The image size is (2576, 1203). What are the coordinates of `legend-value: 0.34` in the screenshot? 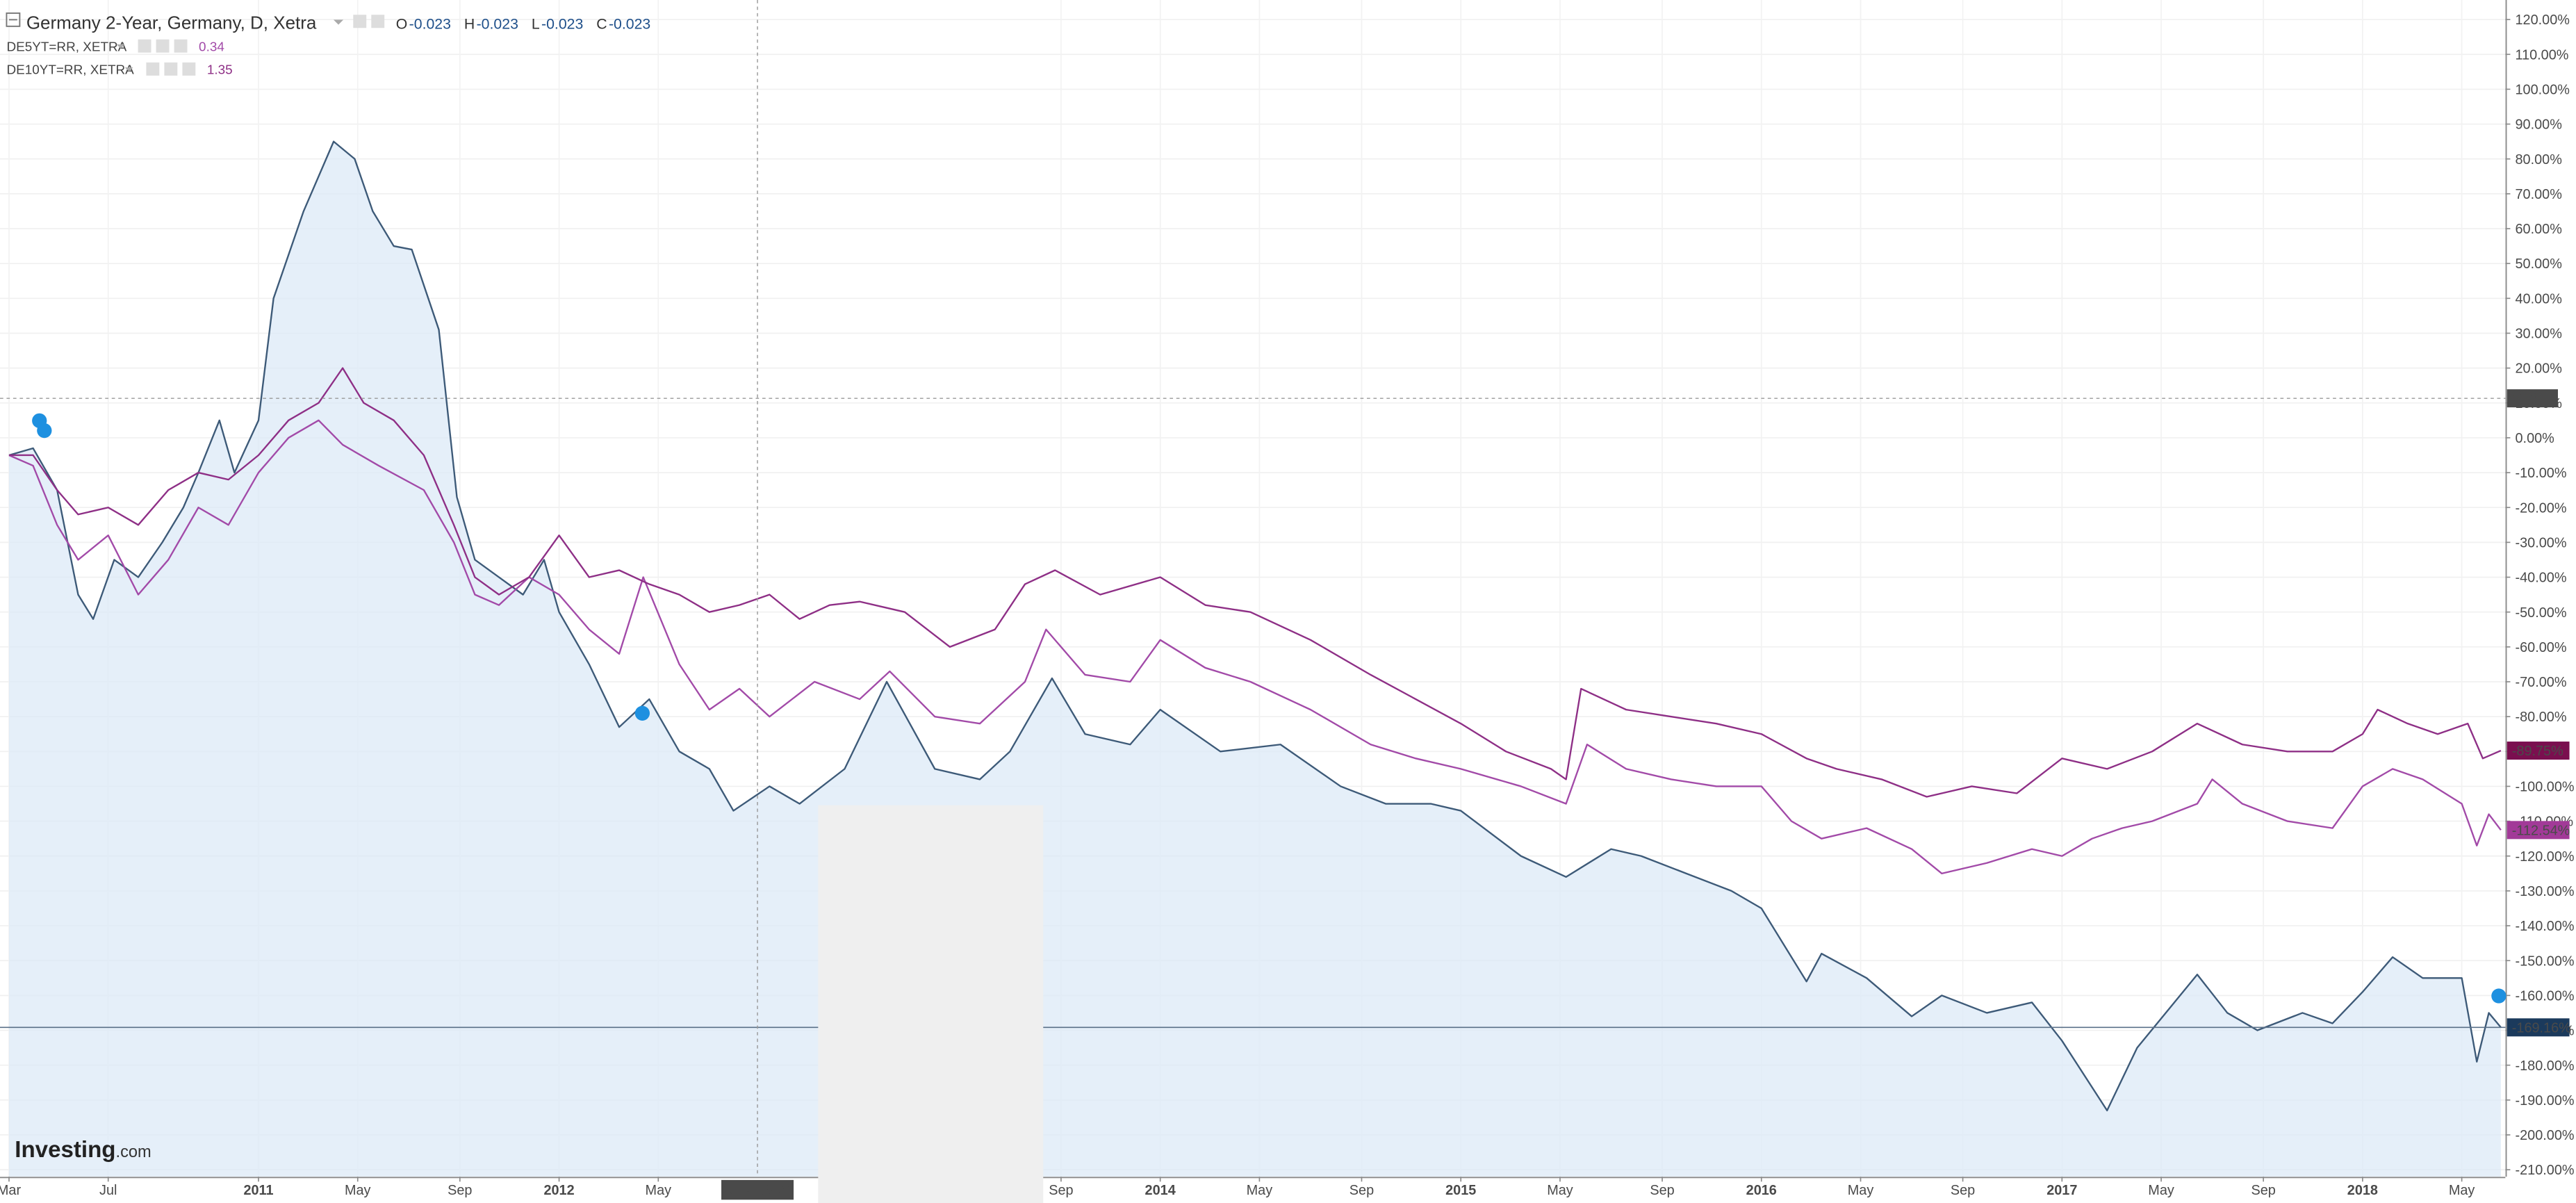 It's located at (212, 47).